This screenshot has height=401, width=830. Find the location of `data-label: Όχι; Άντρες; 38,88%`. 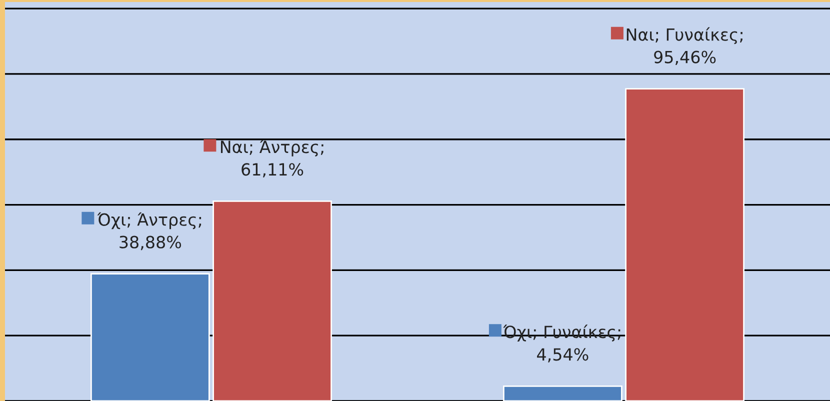

data-label: Όχι; Άντρες; 38,88% is located at coordinates (149, 231).